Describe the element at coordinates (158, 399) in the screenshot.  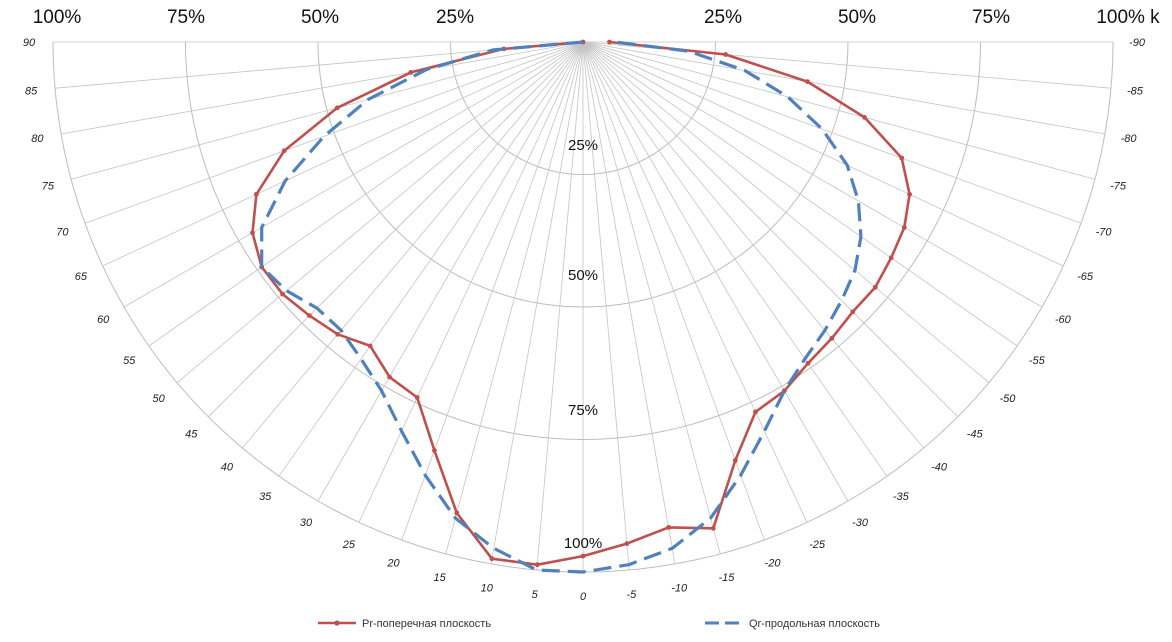
I see `angle-tick-label: 50` at that location.